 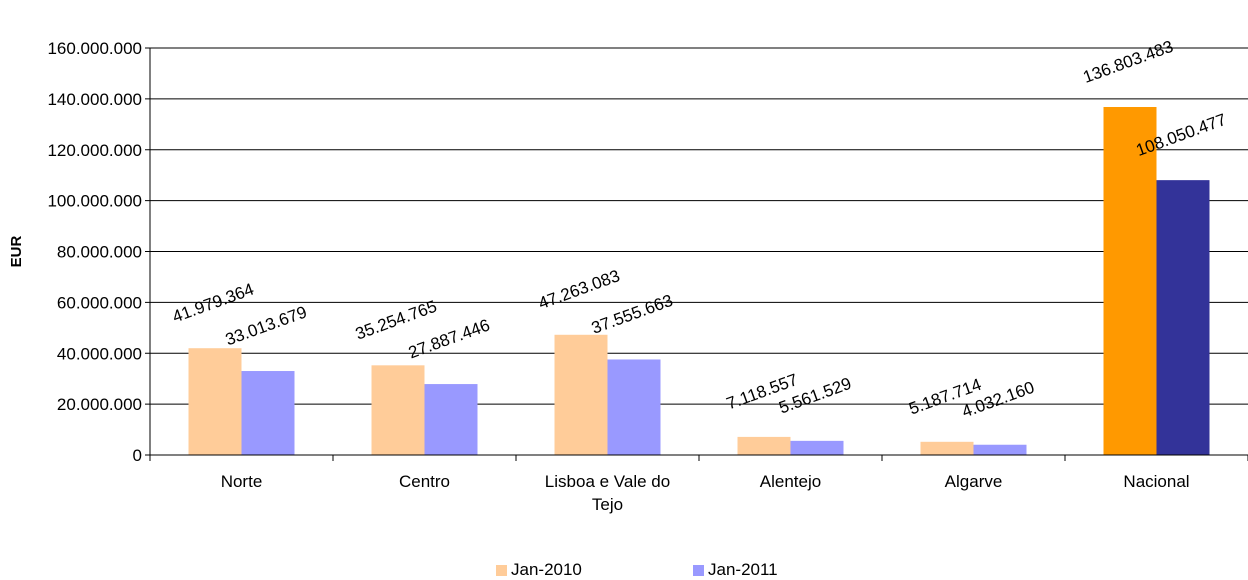 I want to click on x-tick-label: Centro, so click(x=424, y=481).